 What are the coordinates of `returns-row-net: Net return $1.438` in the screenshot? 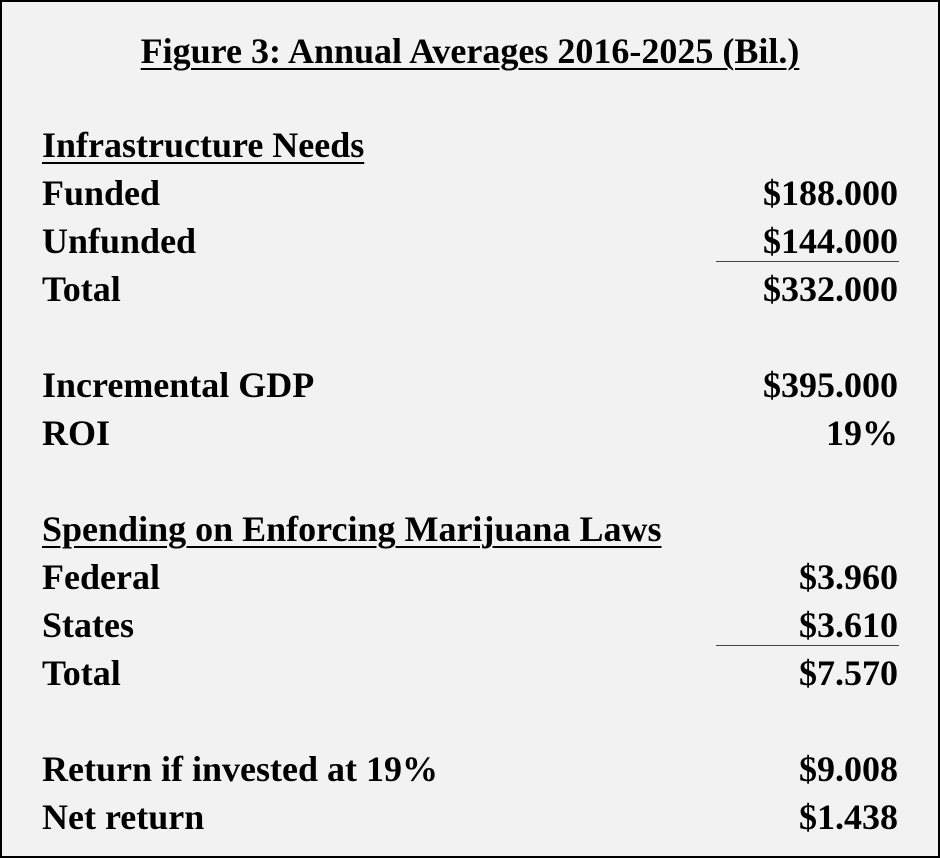 It's located at (470, 817).